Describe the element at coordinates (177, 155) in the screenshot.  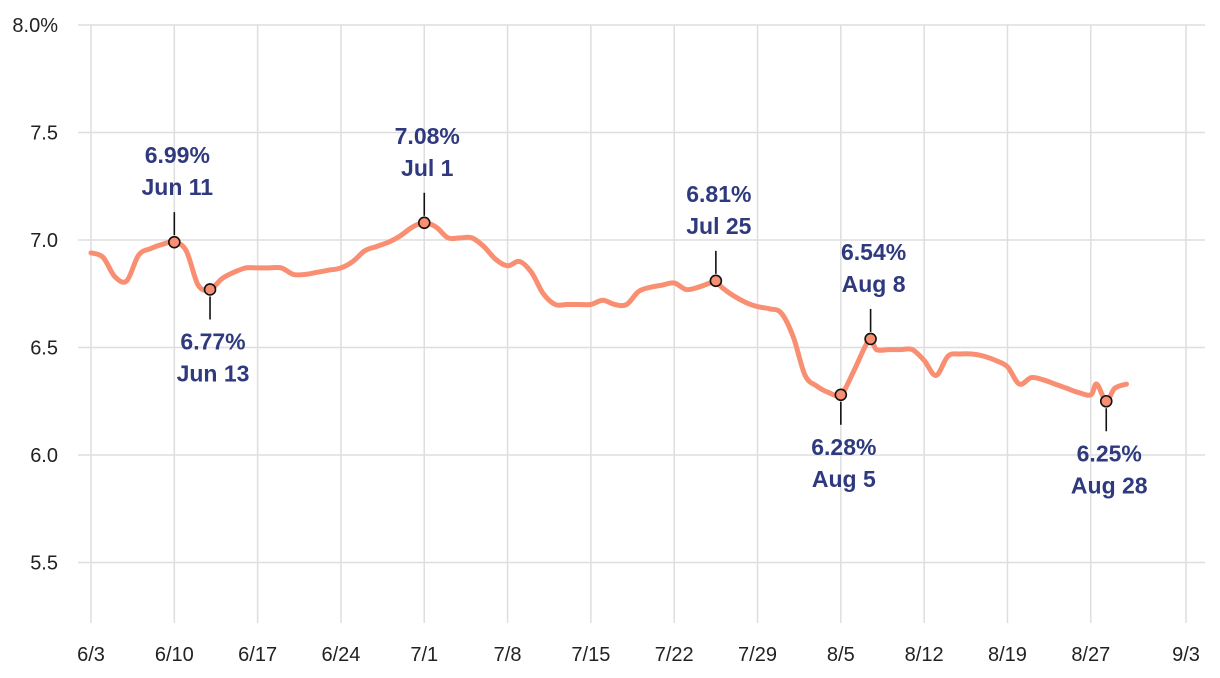
I see `annotation-value-label: 6.99%` at that location.